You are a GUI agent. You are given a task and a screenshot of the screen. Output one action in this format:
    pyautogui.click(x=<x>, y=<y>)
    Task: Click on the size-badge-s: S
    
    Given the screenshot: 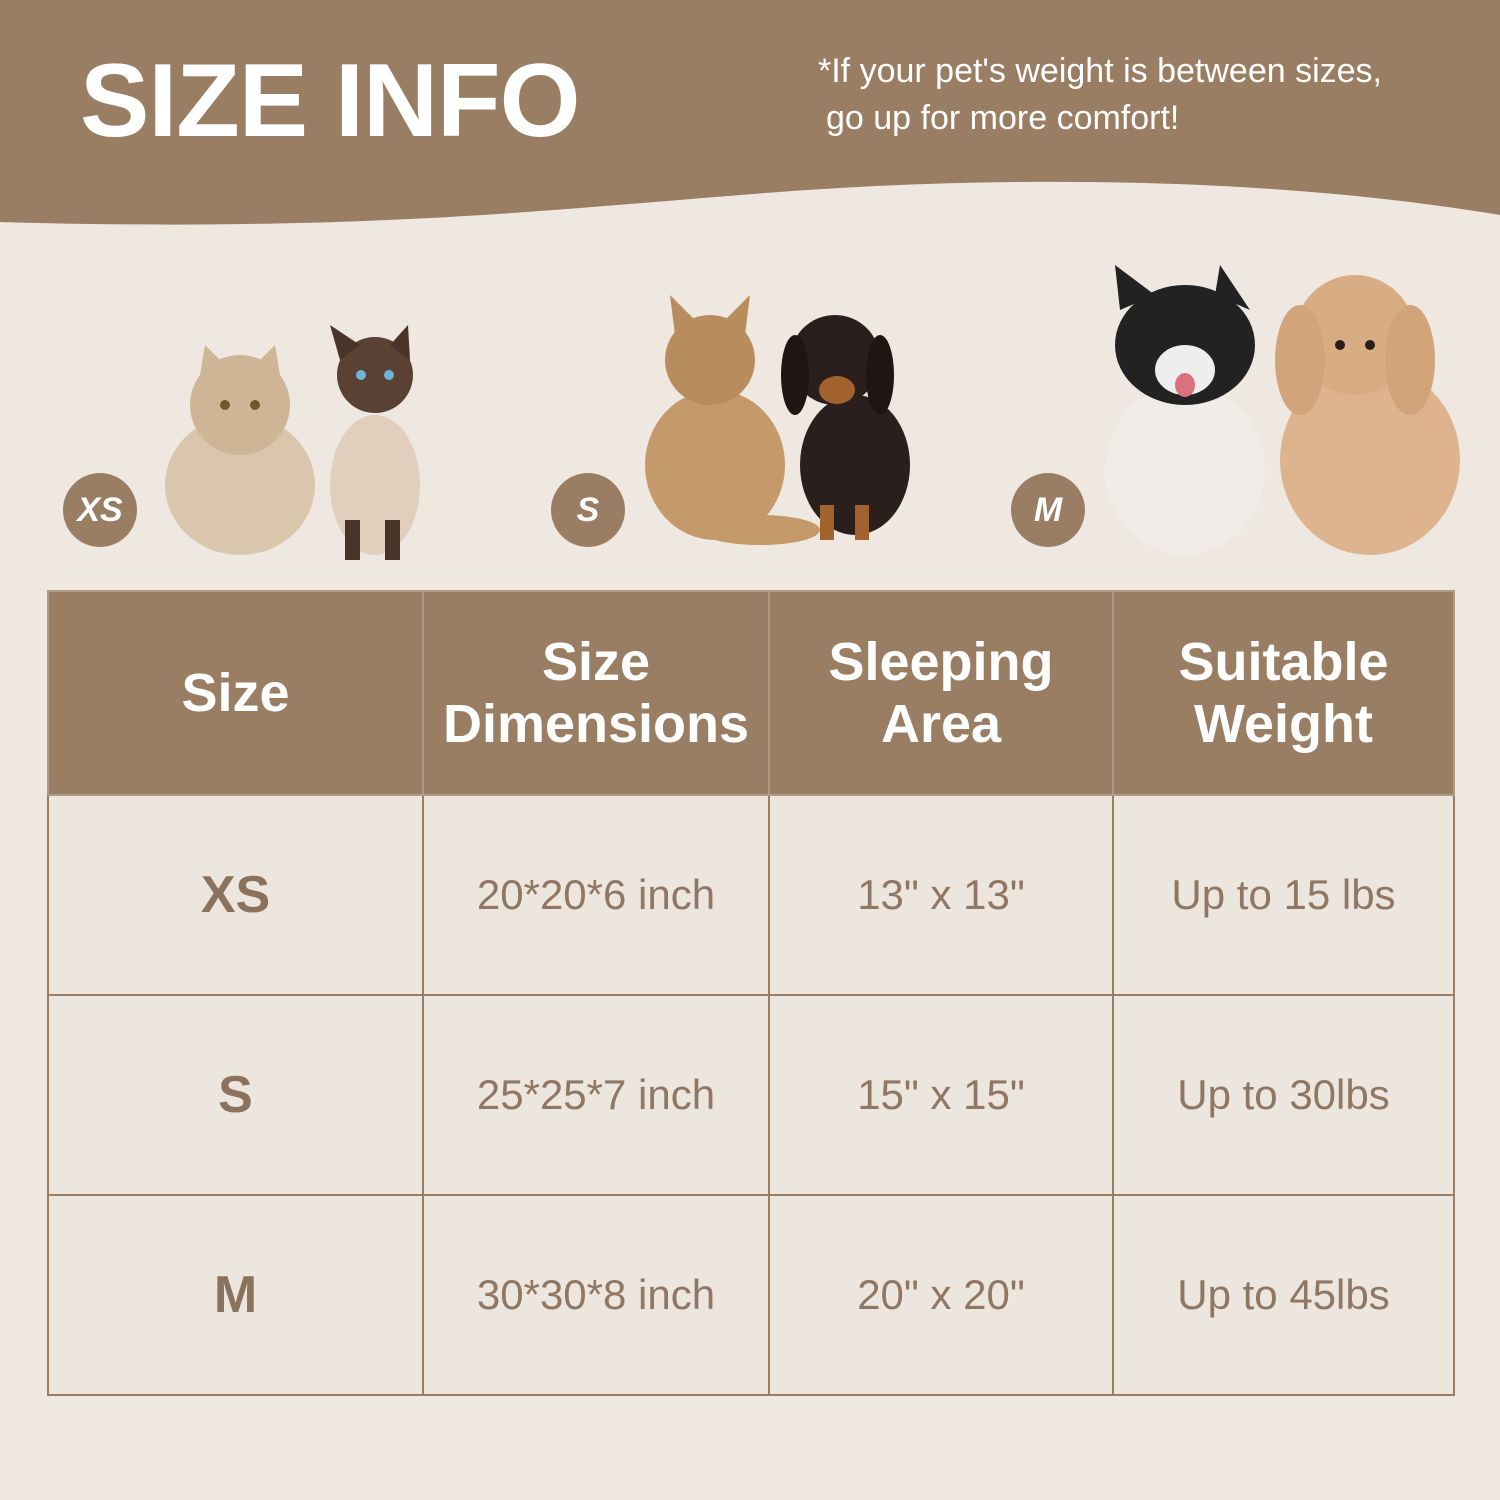 What is the action you would take?
    pyautogui.click(x=588, y=510)
    